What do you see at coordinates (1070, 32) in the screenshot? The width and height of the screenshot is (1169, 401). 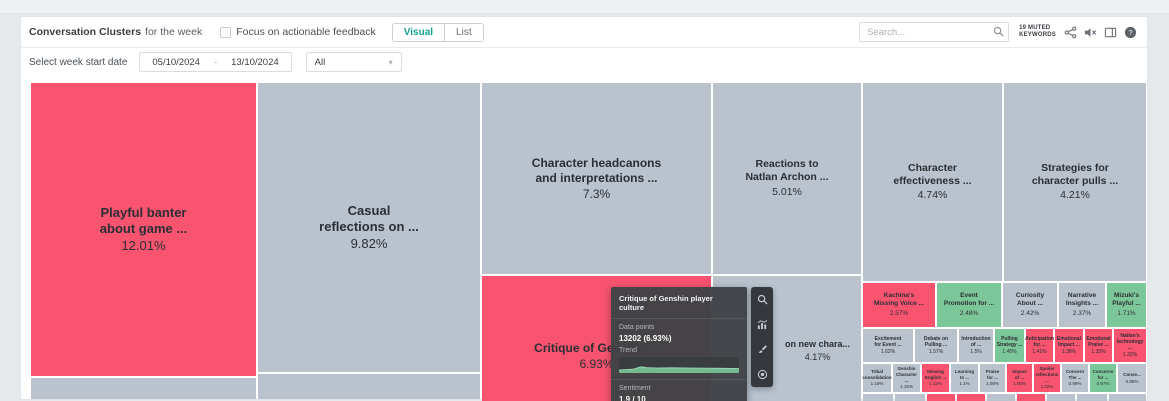 I see `share-icon` at bounding box center [1070, 32].